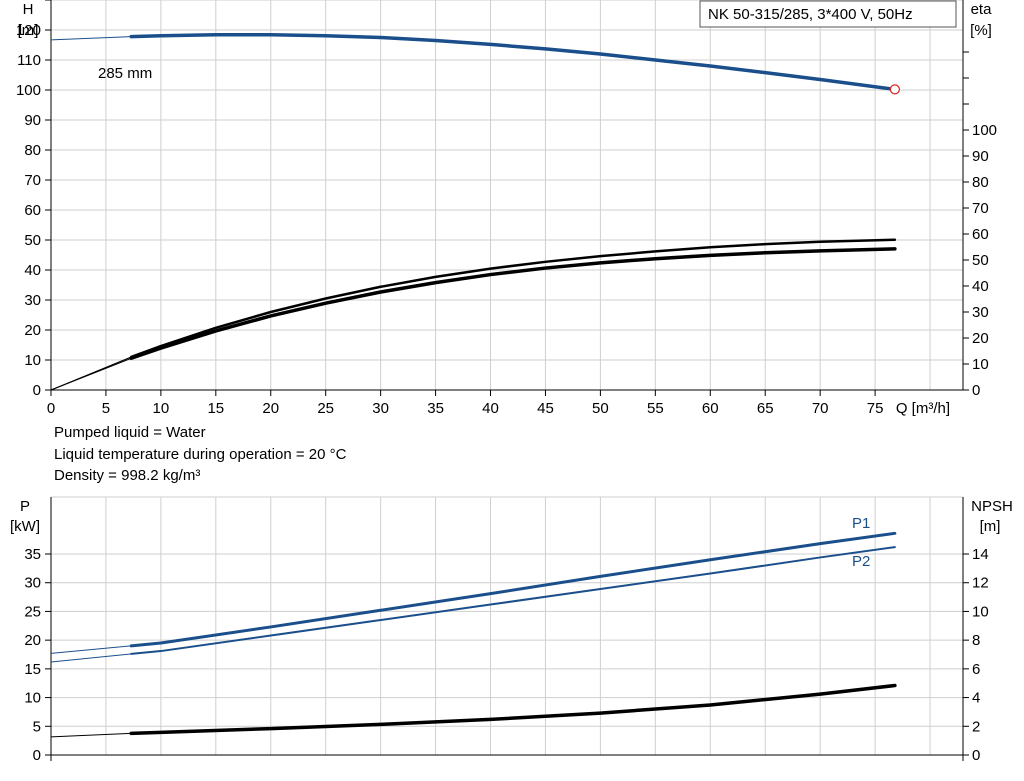 Image resolution: width=1024 pixels, height=781 pixels. Describe the element at coordinates (32, 300) in the screenshot. I see `y-tick-label: 30` at that location.